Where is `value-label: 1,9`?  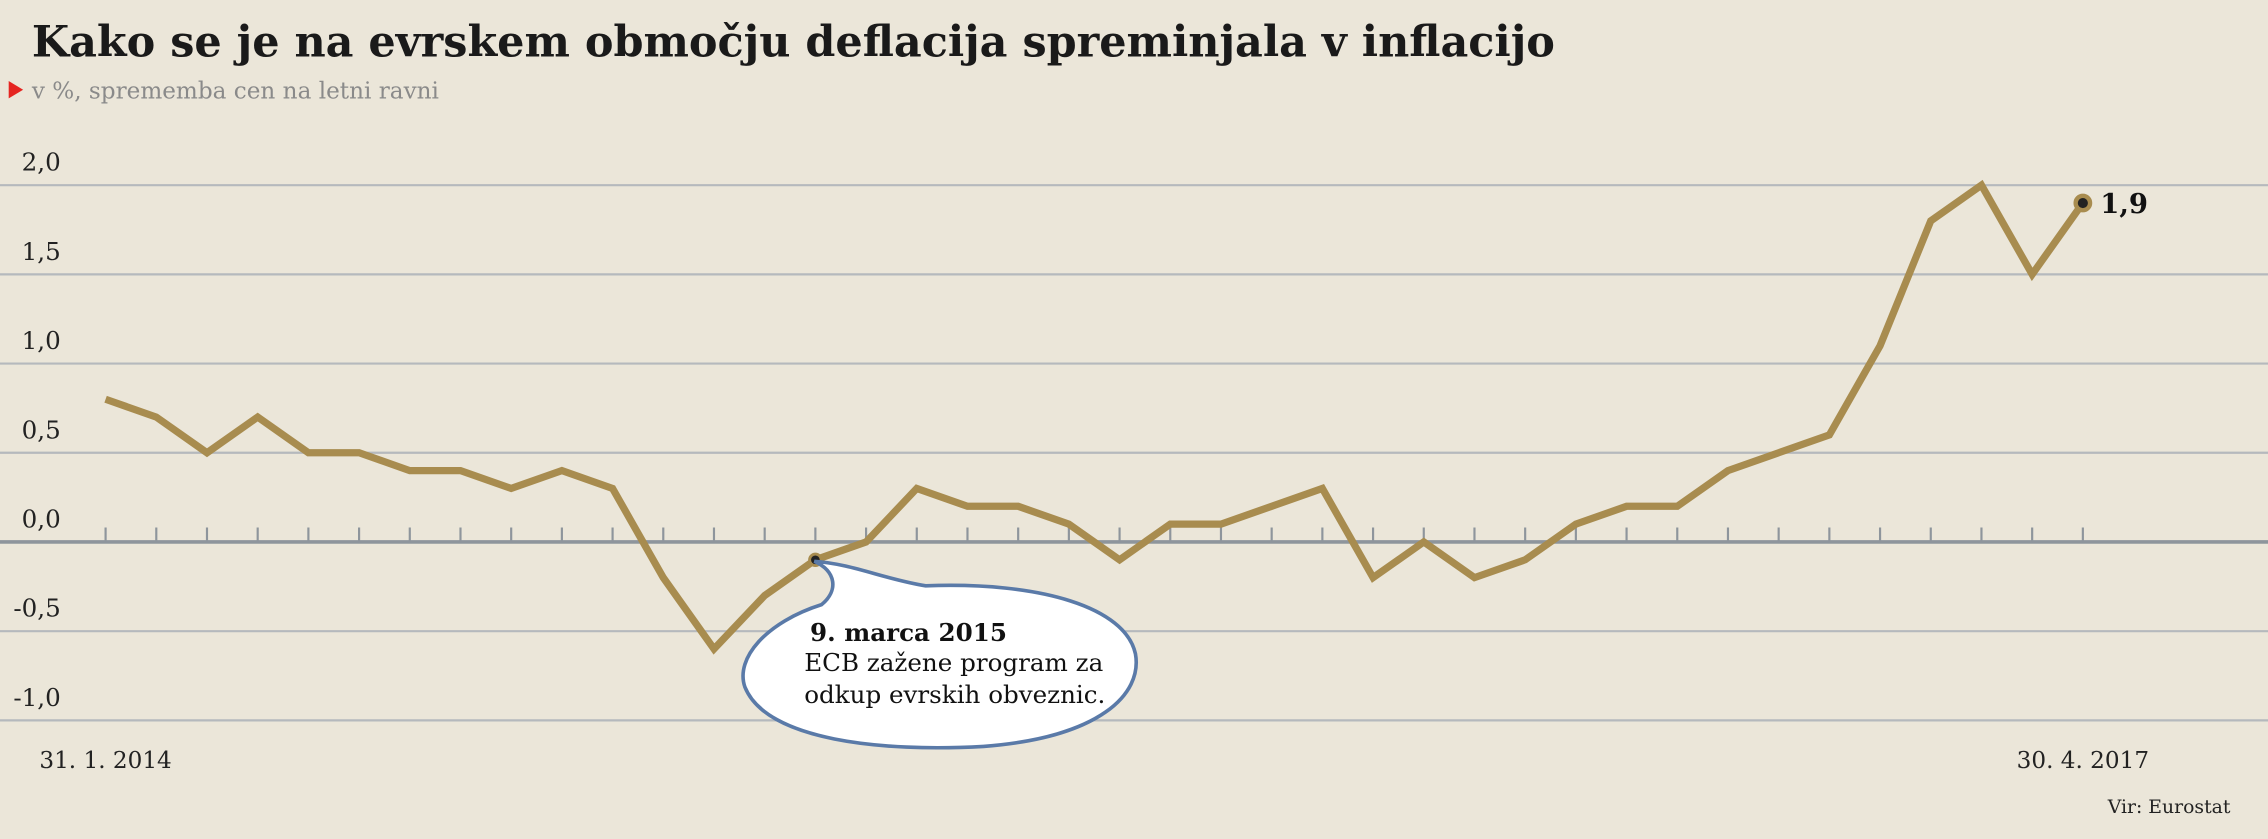
value-label: 1,9 is located at coordinates (2124, 204).